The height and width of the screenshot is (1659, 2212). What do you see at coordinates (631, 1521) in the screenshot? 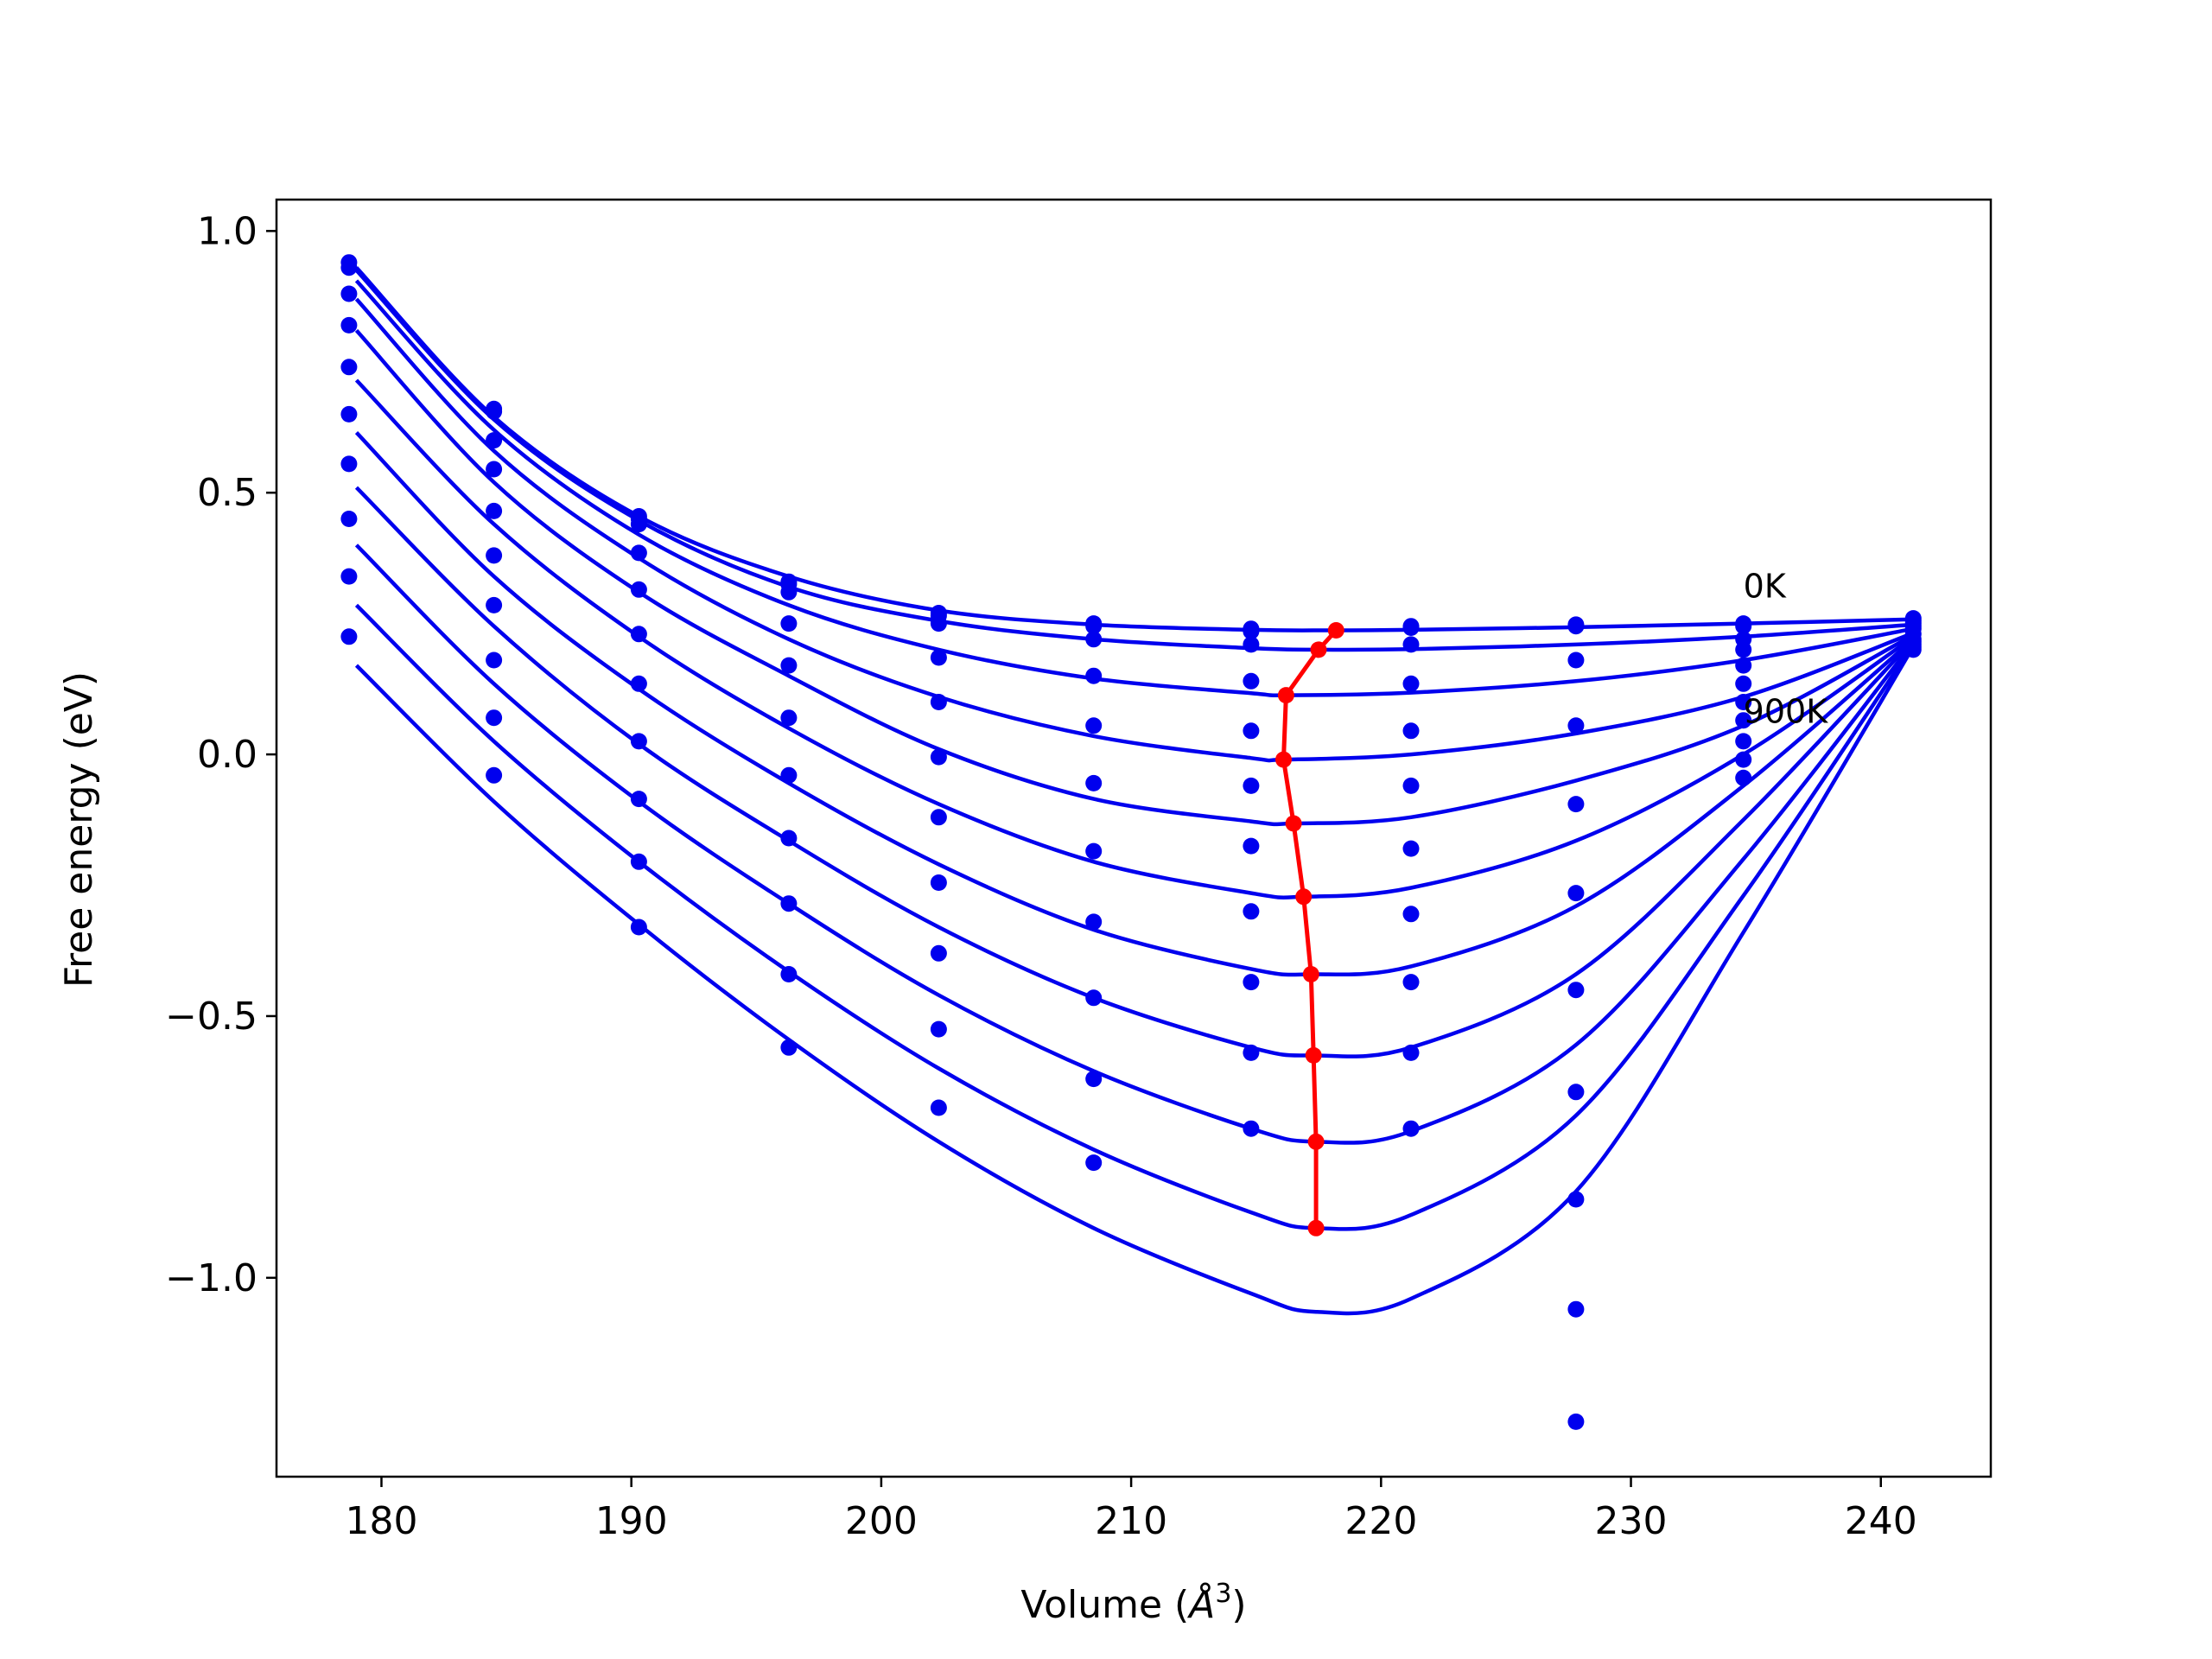
I see `x-tick-label-1: 190` at bounding box center [631, 1521].